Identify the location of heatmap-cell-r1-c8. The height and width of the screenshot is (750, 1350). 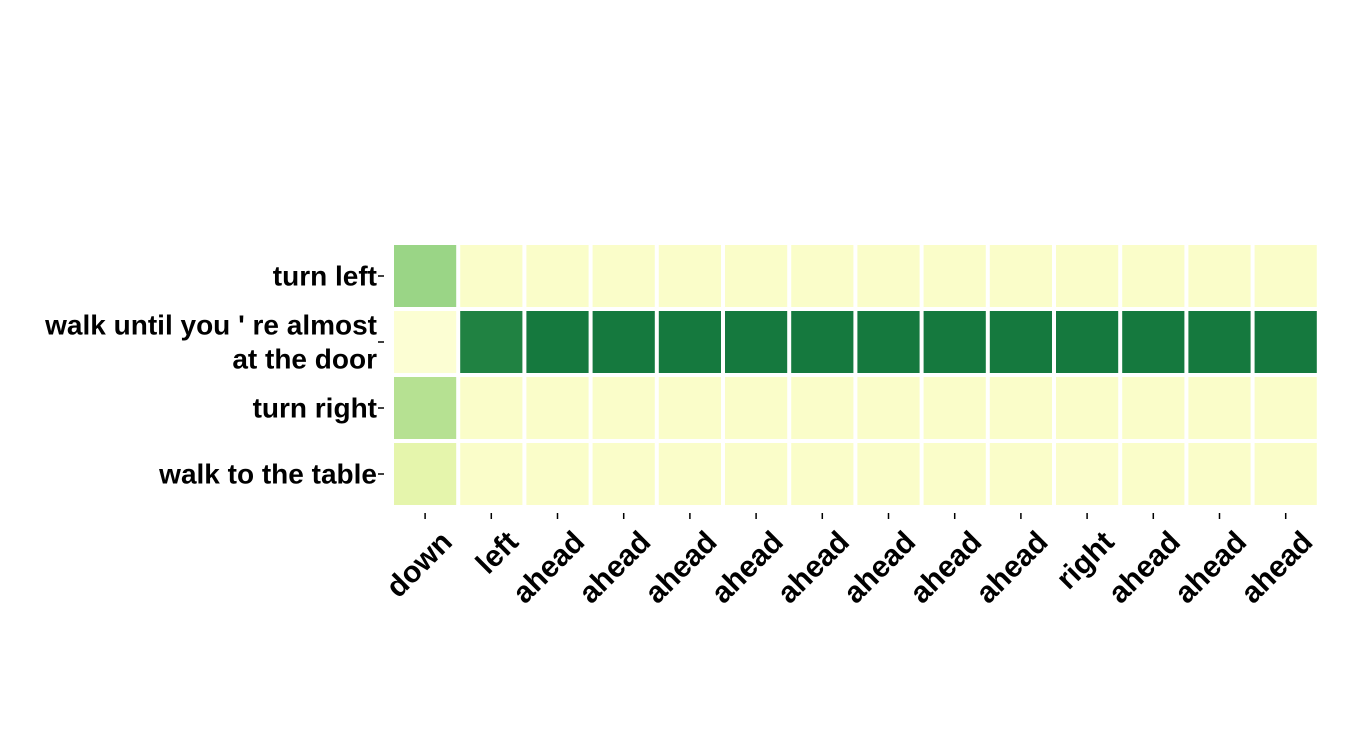
(954, 342).